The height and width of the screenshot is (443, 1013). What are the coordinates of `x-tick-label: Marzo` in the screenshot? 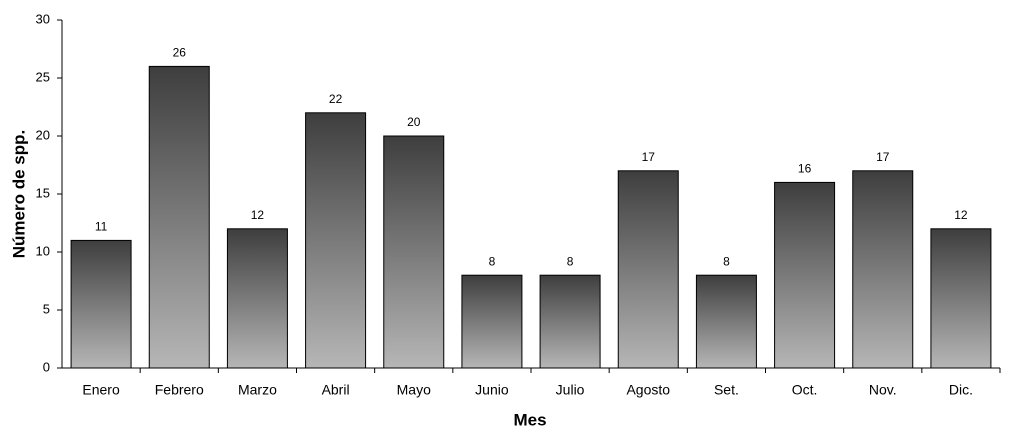 It's located at (257, 390).